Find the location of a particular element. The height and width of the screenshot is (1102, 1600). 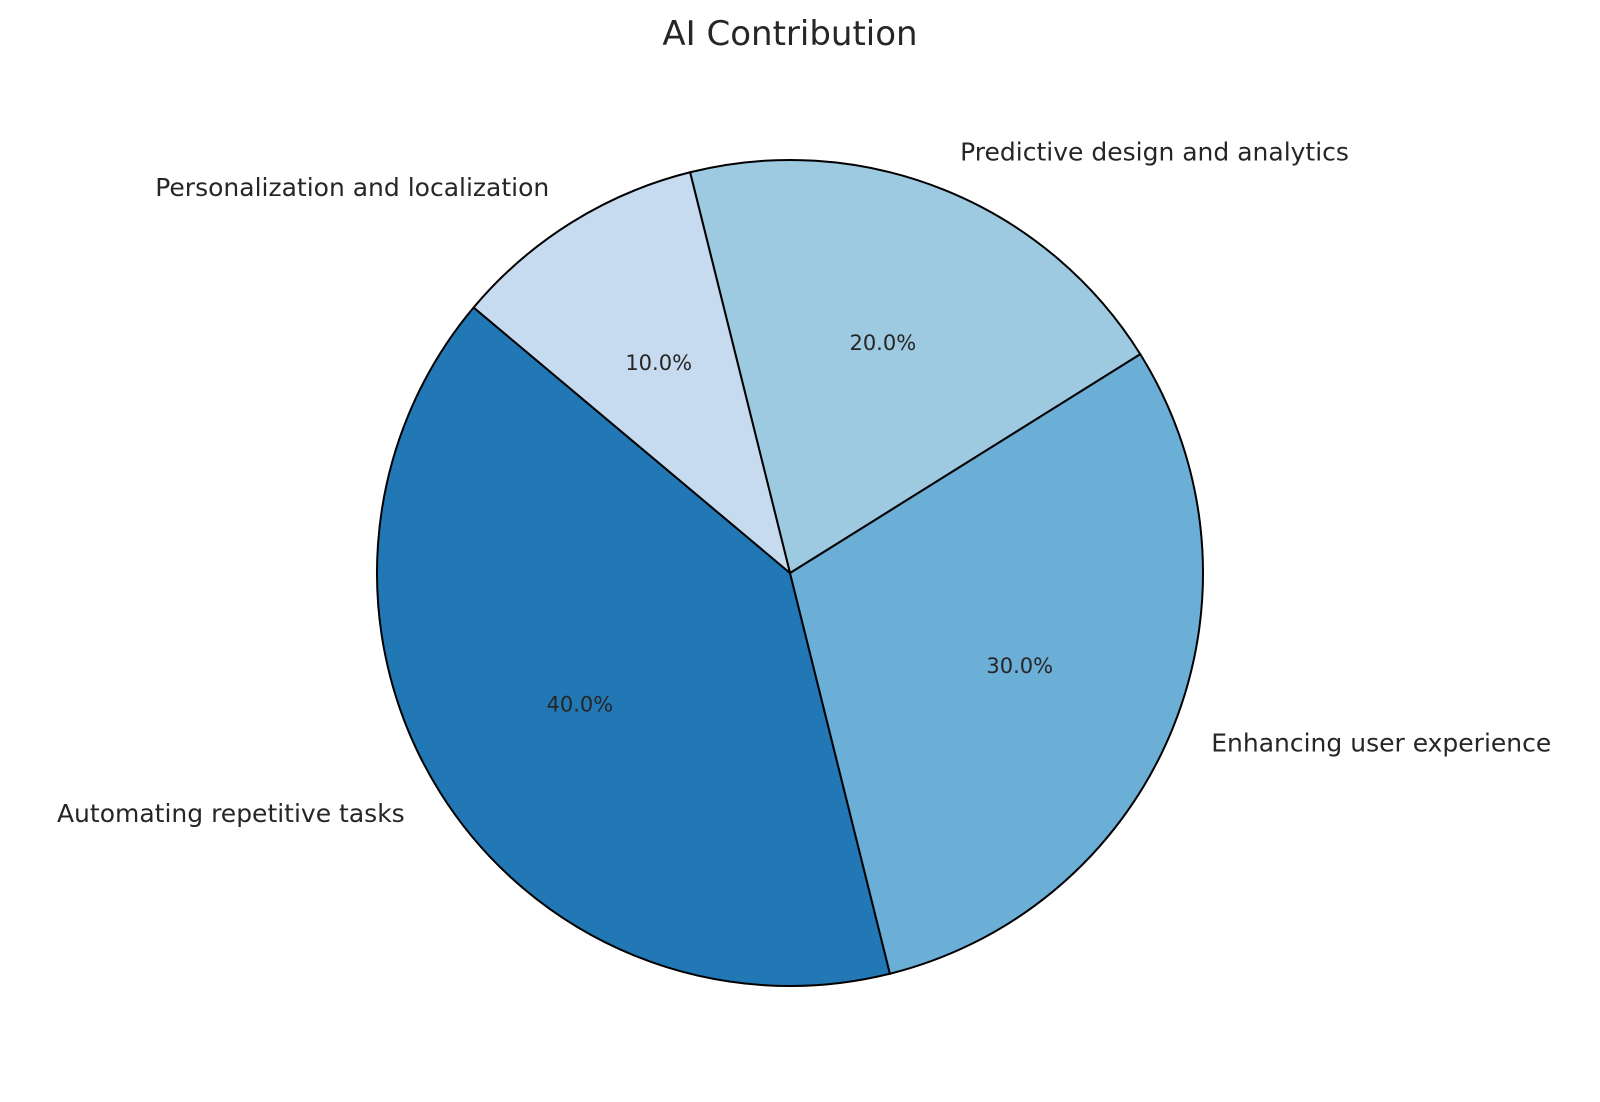

pie-slice-label: Automating repetitive tasks is located at coordinates (231, 813).